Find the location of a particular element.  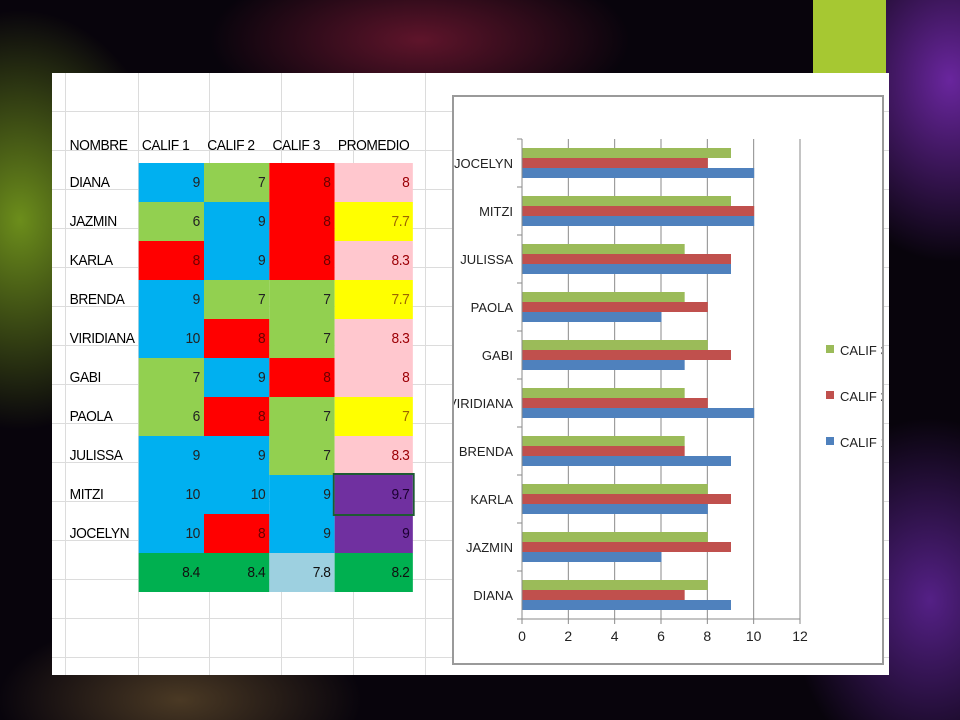

header-calif-3: CALIF 3 is located at coordinates (296, 145).